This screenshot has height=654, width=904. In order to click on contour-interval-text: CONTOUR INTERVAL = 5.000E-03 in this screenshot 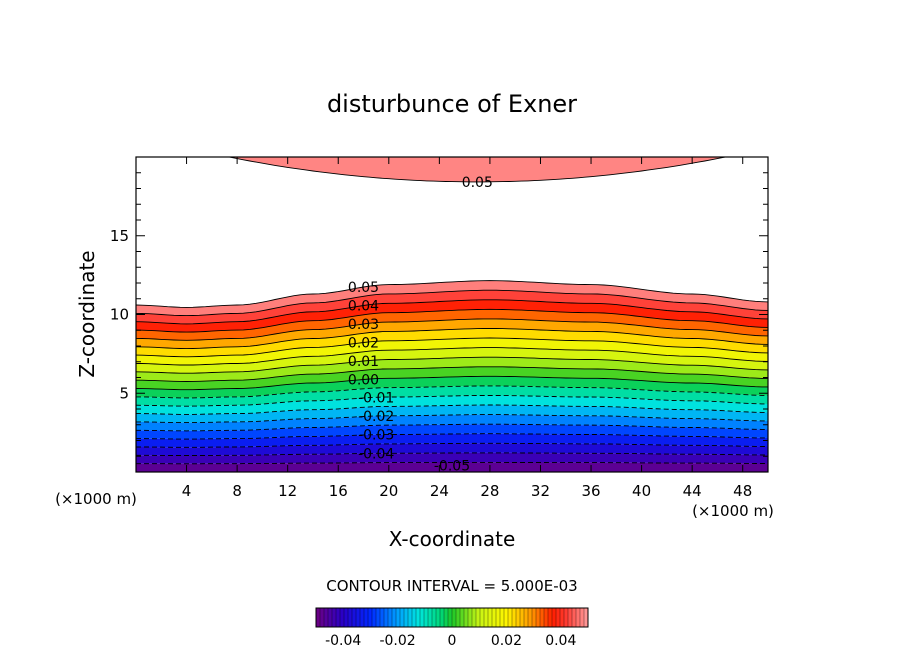, I will do `click(451, 586)`.